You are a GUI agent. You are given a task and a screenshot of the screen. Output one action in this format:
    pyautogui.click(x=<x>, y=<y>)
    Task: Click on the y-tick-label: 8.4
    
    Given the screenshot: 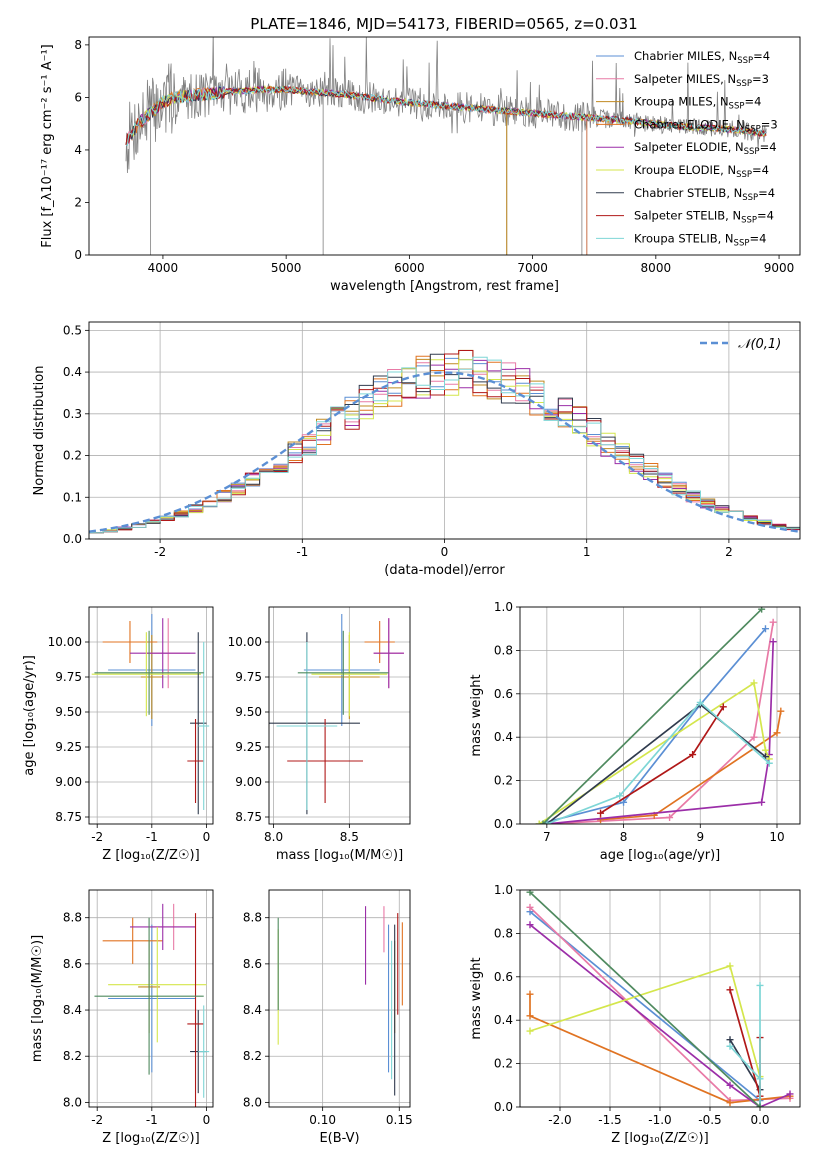 What is the action you would take?
    pyautogui.click(x=252, y=1010)
    